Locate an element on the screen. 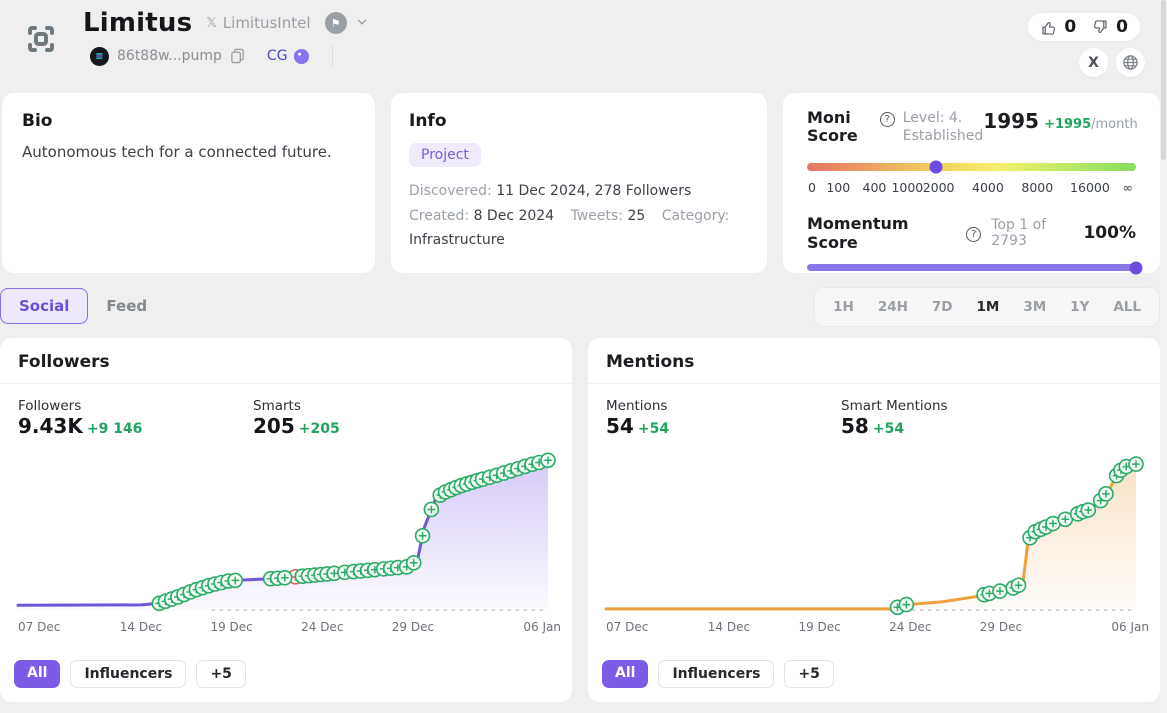 The height and width of the screenshot is (713, 1167). moni-scale-label: 1000 is located at coordinates (907, 187).